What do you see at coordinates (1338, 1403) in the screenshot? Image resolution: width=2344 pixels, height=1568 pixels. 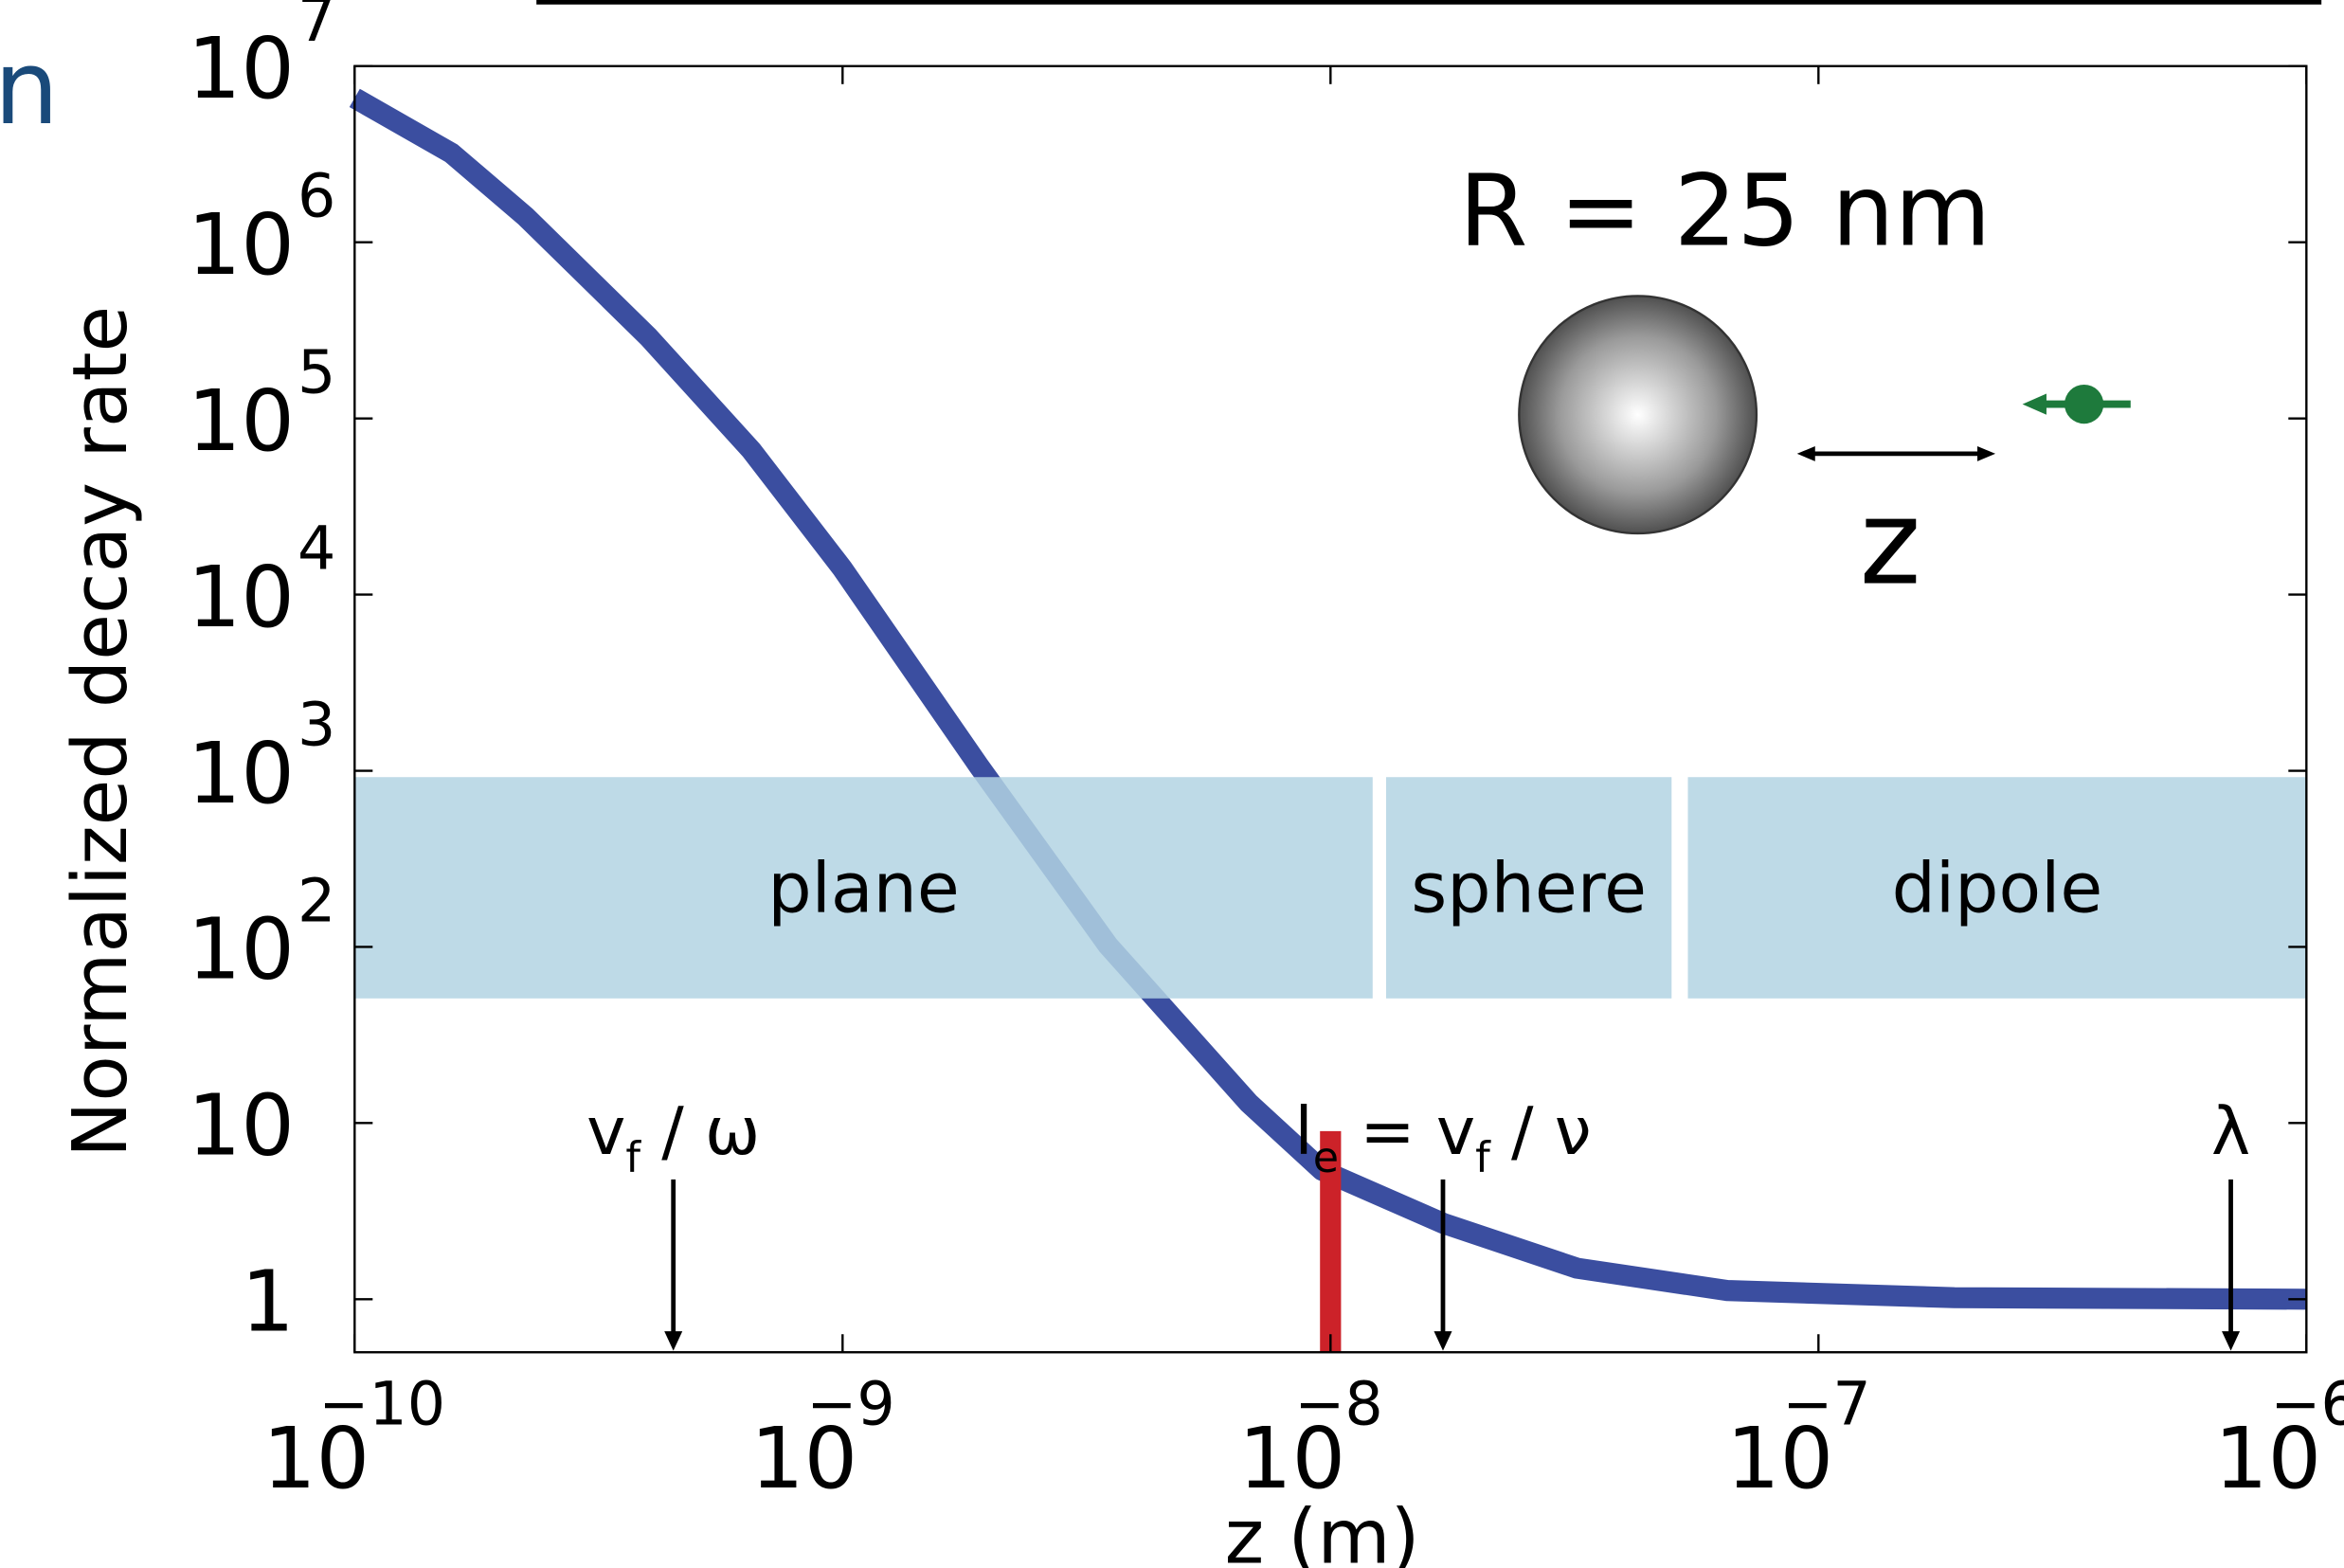 I see `x-tick-exponent: −8` at bounding box center [1338, 1403].